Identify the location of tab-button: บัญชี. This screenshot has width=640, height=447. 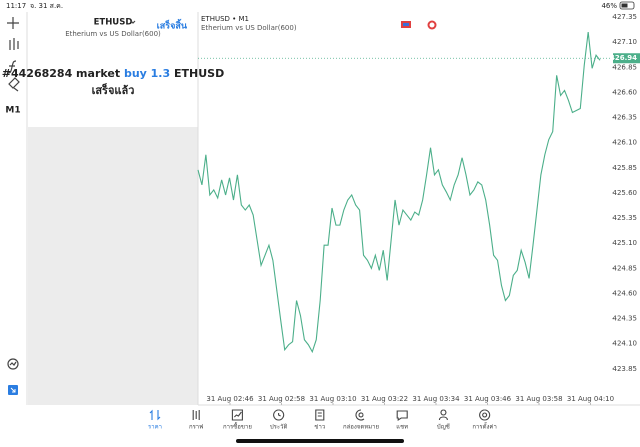
(443, 420).